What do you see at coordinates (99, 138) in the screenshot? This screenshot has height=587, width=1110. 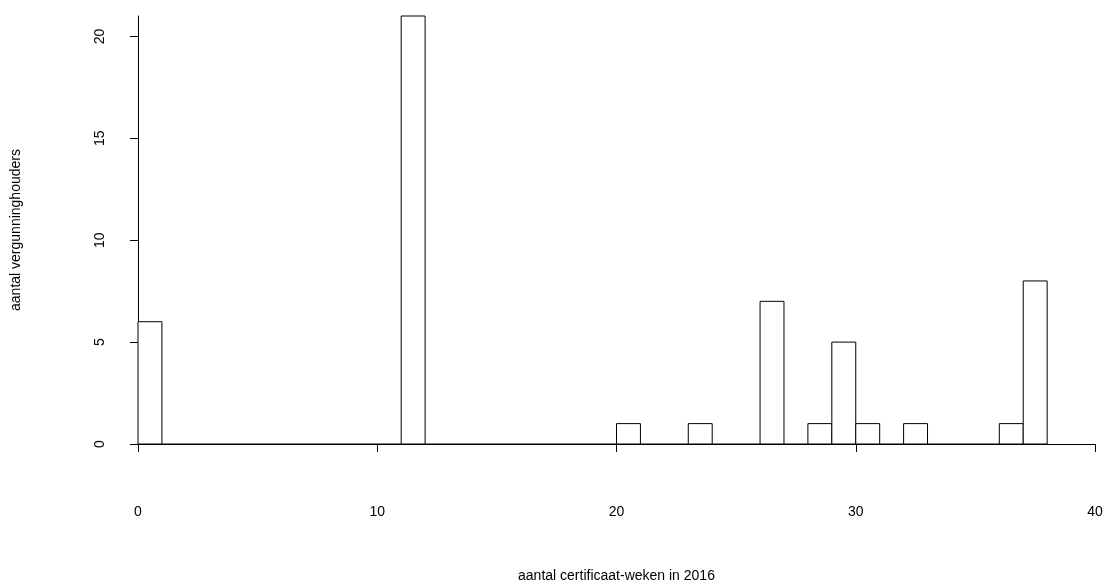 I see `y-tick-label: 15` at bounding box center [99, 138].